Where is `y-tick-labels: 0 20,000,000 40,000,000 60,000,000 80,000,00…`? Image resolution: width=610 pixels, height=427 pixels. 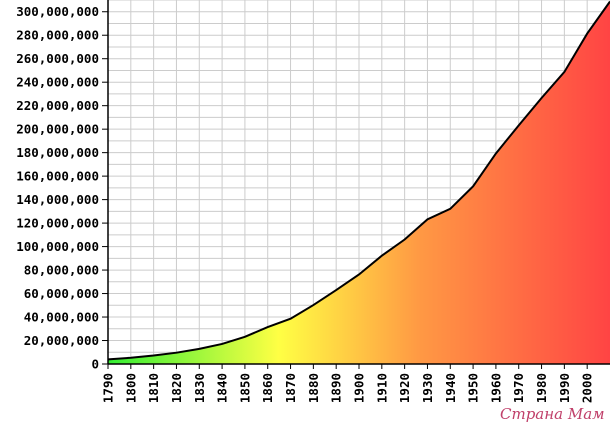 y-tick-labels: 0 20,000,000 40,000,000 60,000,000 80,000,00… is located at coordinates (62, 188).